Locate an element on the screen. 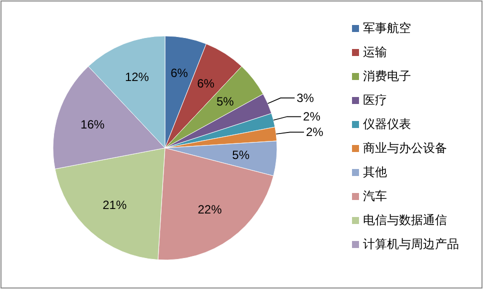 This screenshot has height=291, width=485. legend-label: 商业与办公设备 is located at coordinates (405, 148).